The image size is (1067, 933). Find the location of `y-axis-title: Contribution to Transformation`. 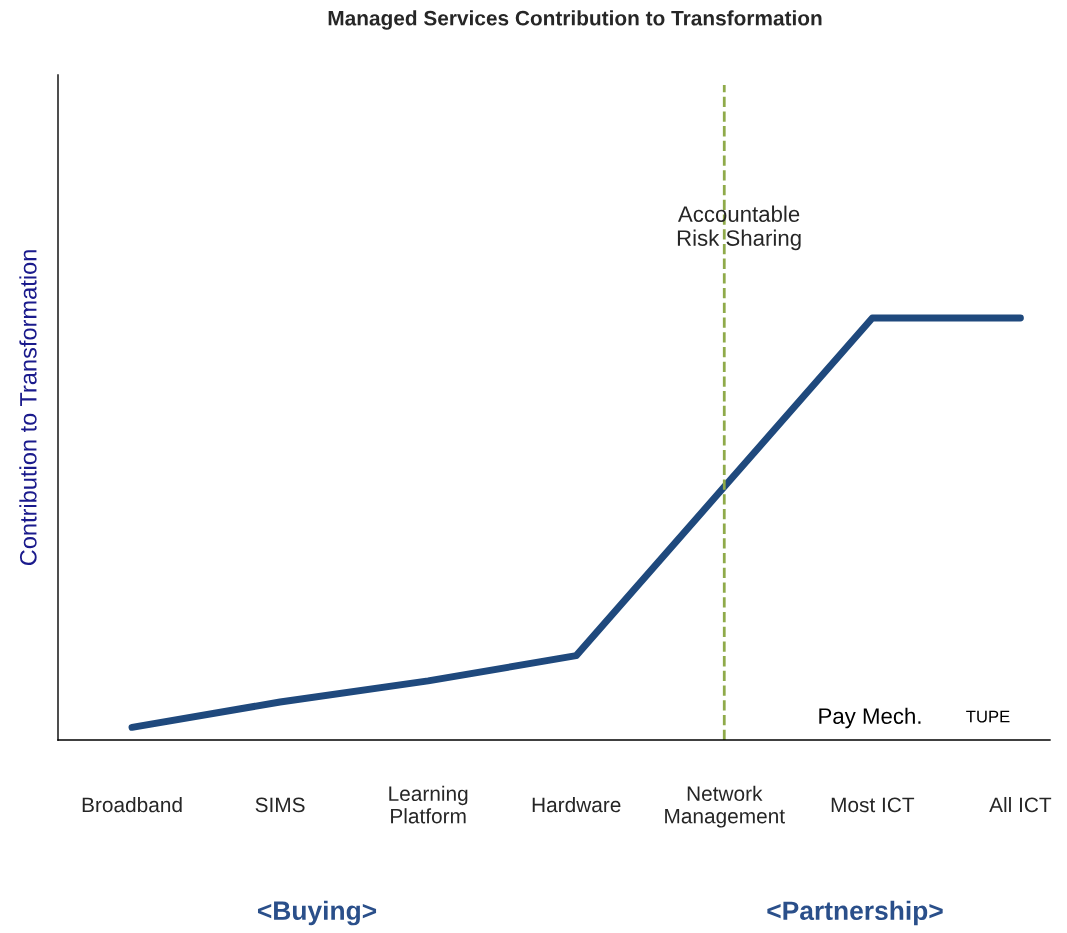

y-axis-title: Contribution to Transformation is located at coordinates (28, 408).